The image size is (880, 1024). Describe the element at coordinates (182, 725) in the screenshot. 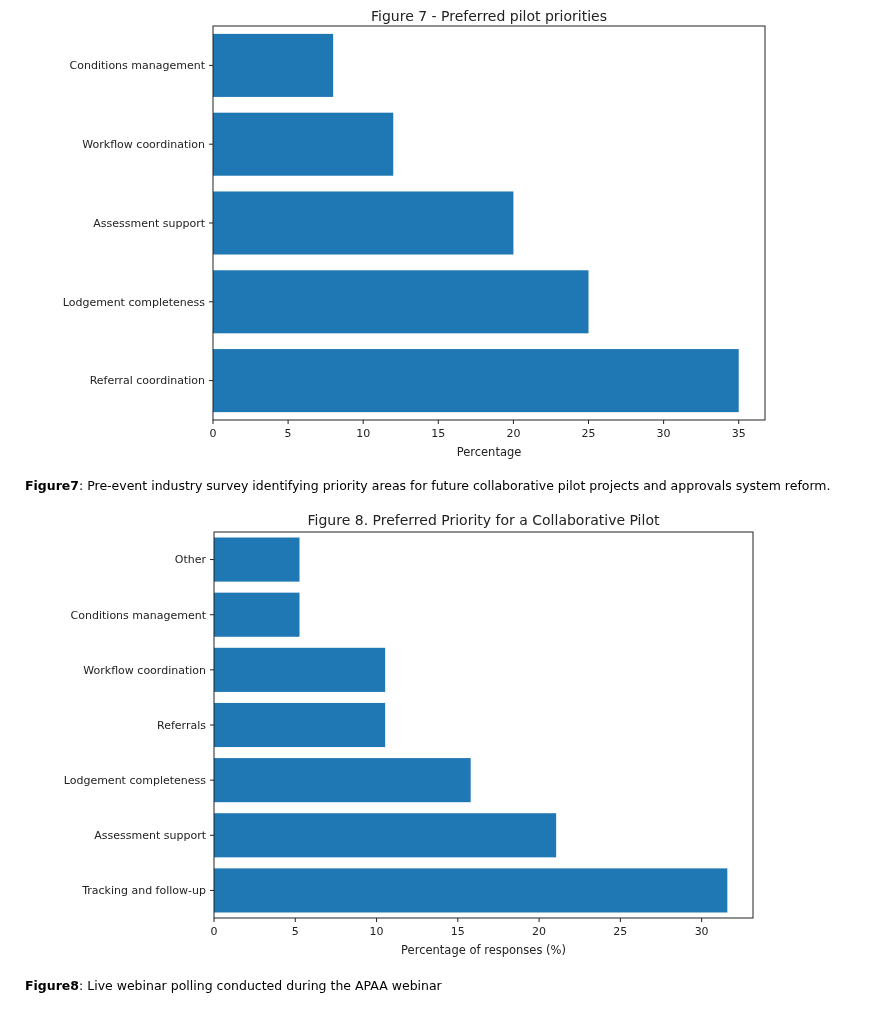

I see `y-tick-label: Referrals` at that location.